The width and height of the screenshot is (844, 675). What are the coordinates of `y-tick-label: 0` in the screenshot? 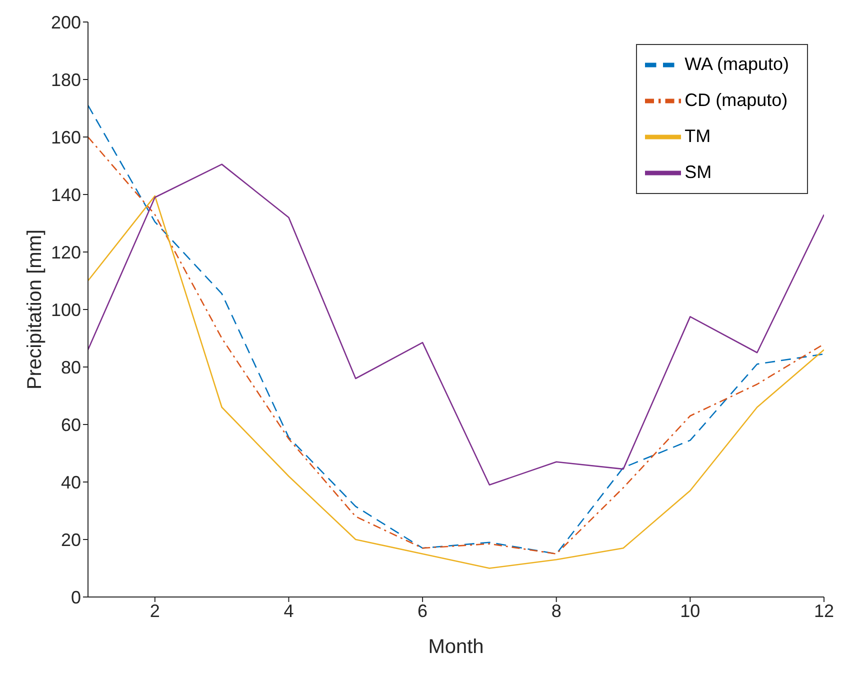 It's located at (75, 597).